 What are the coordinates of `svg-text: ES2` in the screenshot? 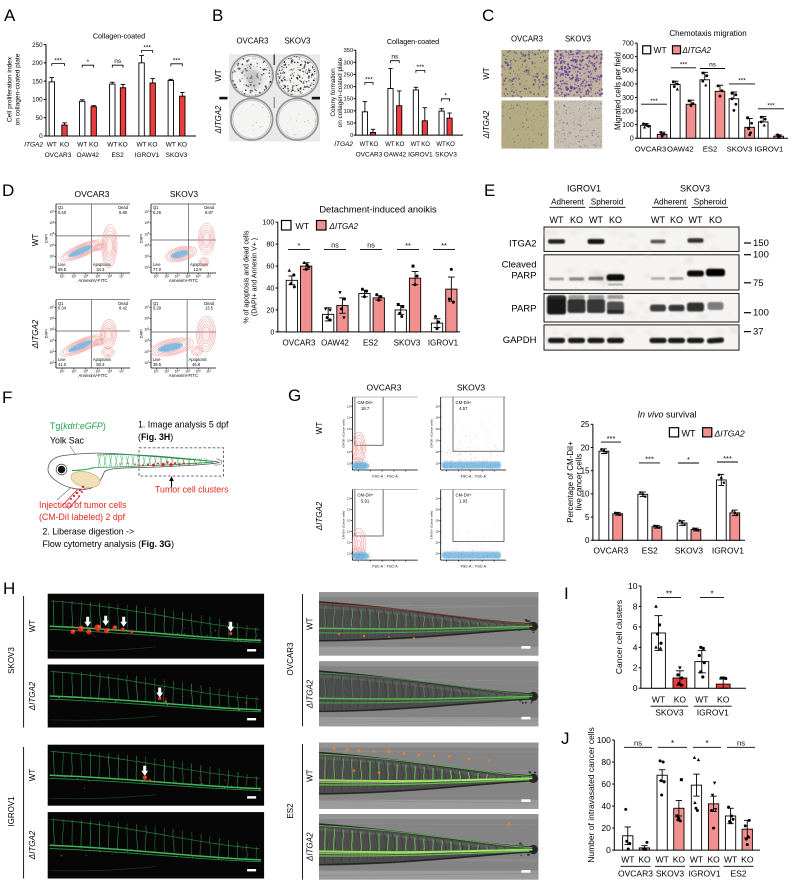 It's located at (290, 811).